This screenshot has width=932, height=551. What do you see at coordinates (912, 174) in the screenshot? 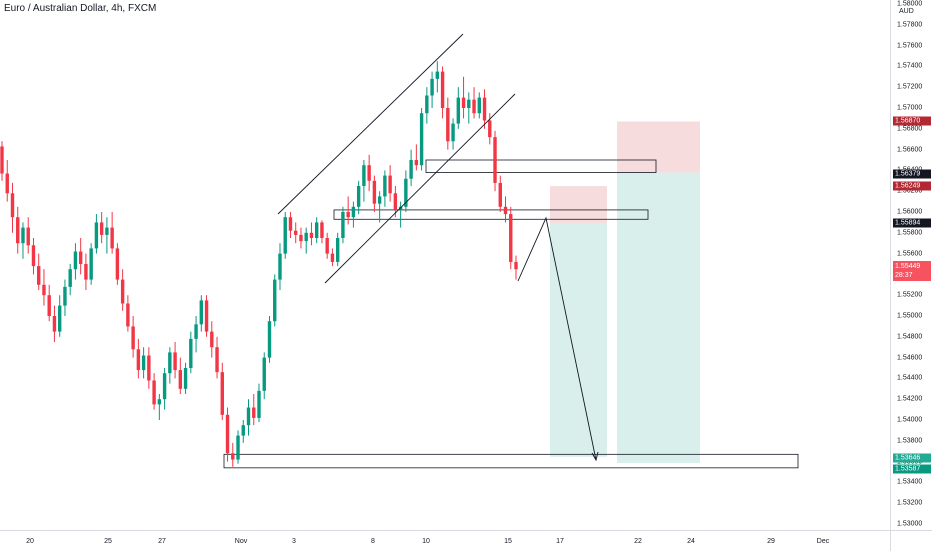
I see `price-tag: 1.56379` at bounding box center [912, 174].